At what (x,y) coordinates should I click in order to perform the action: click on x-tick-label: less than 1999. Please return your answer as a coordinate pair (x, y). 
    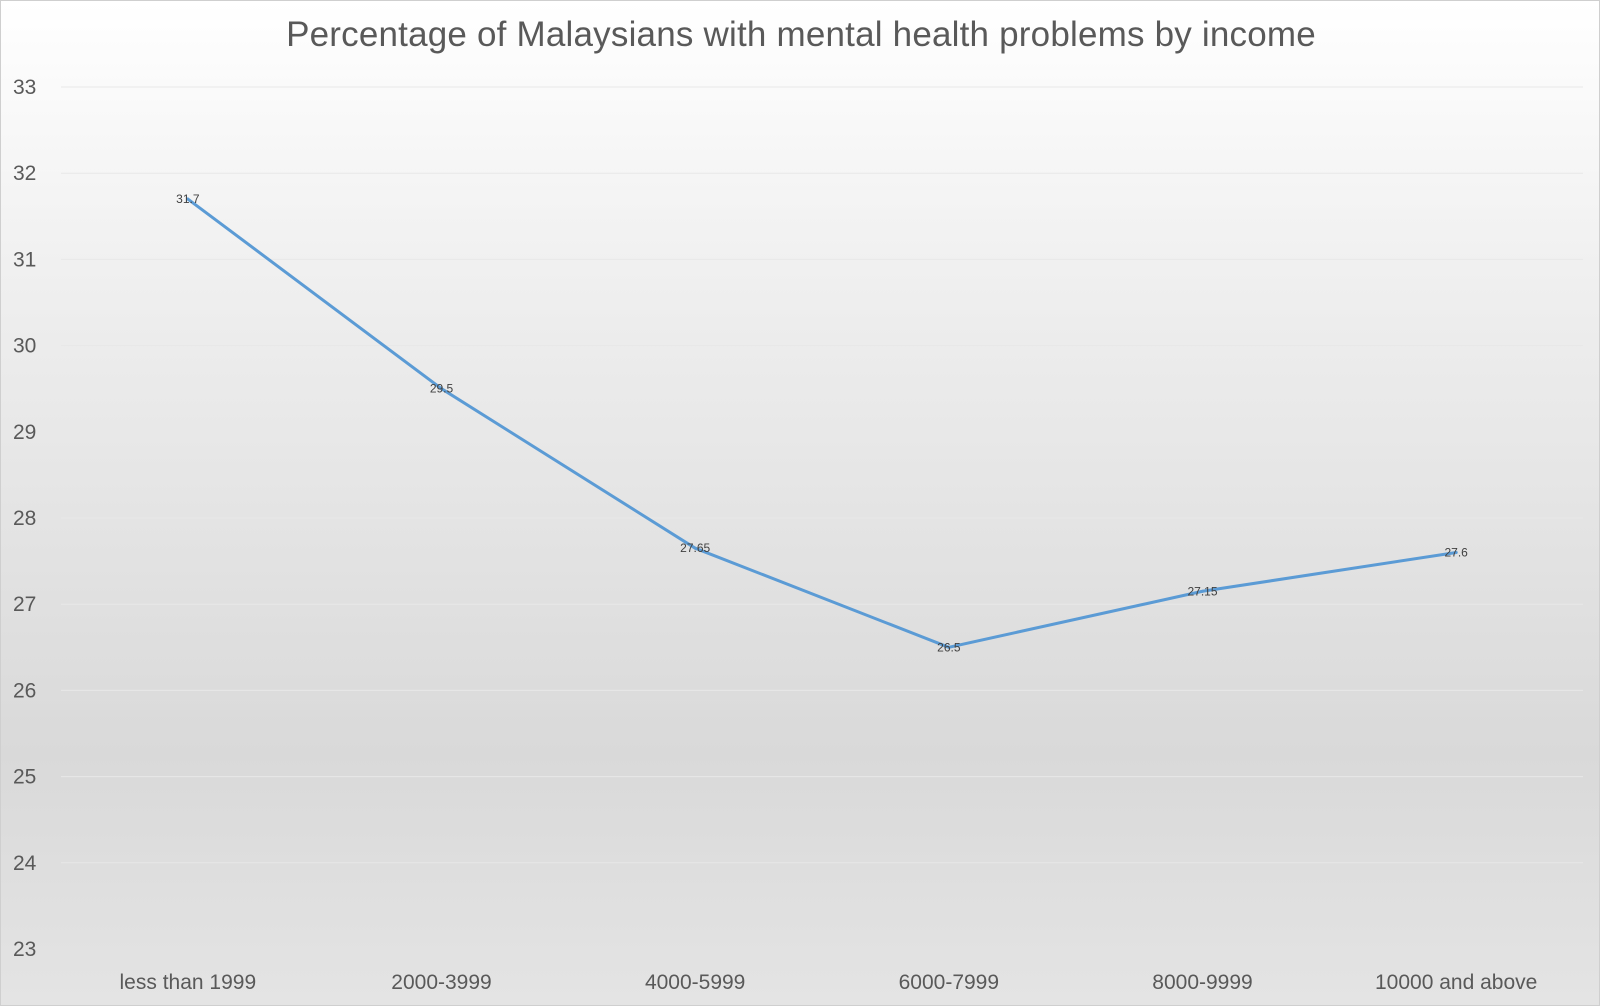
    Looking at the image, I should click on (188, 982).